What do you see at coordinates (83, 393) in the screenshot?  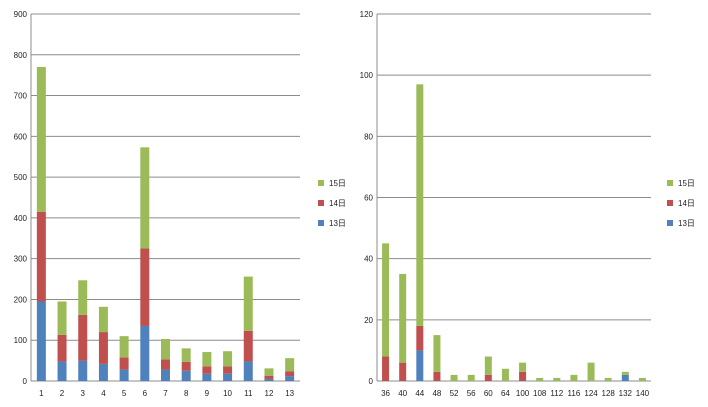 I see `x-tick-label: 3` at bounding box center [83, 393].